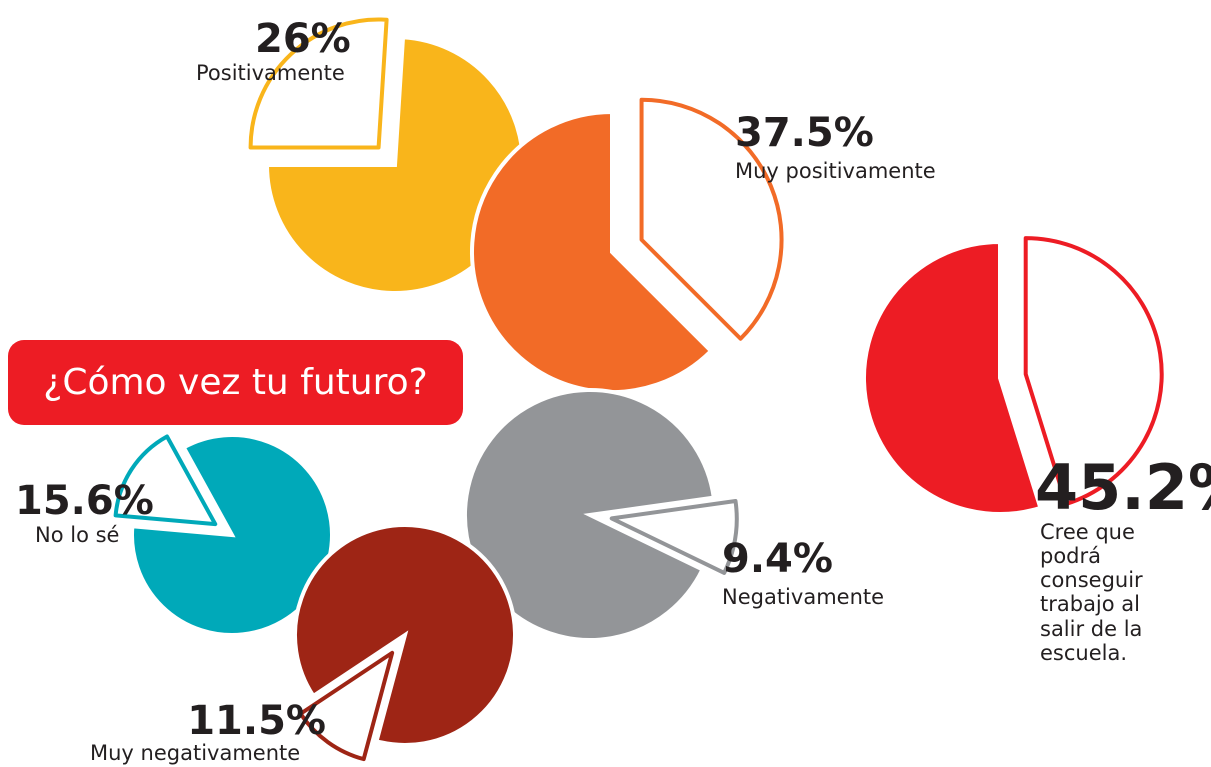 The image size is (1211, 767). I want to click on value-label: 9.4%, so click(777, 559).